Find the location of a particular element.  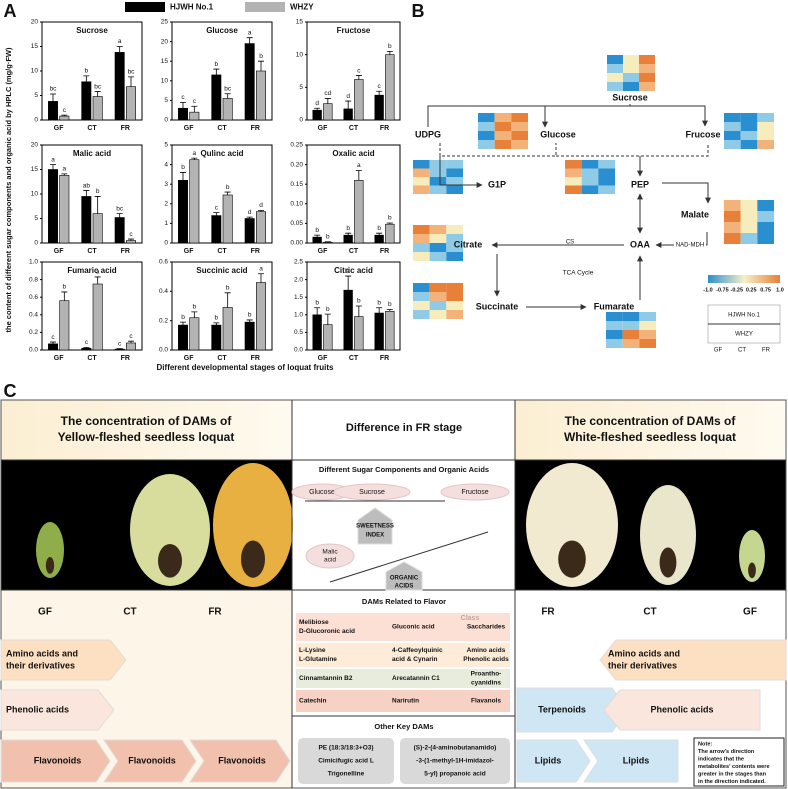

key-label: WHZY is located at coordinates (744, 335).